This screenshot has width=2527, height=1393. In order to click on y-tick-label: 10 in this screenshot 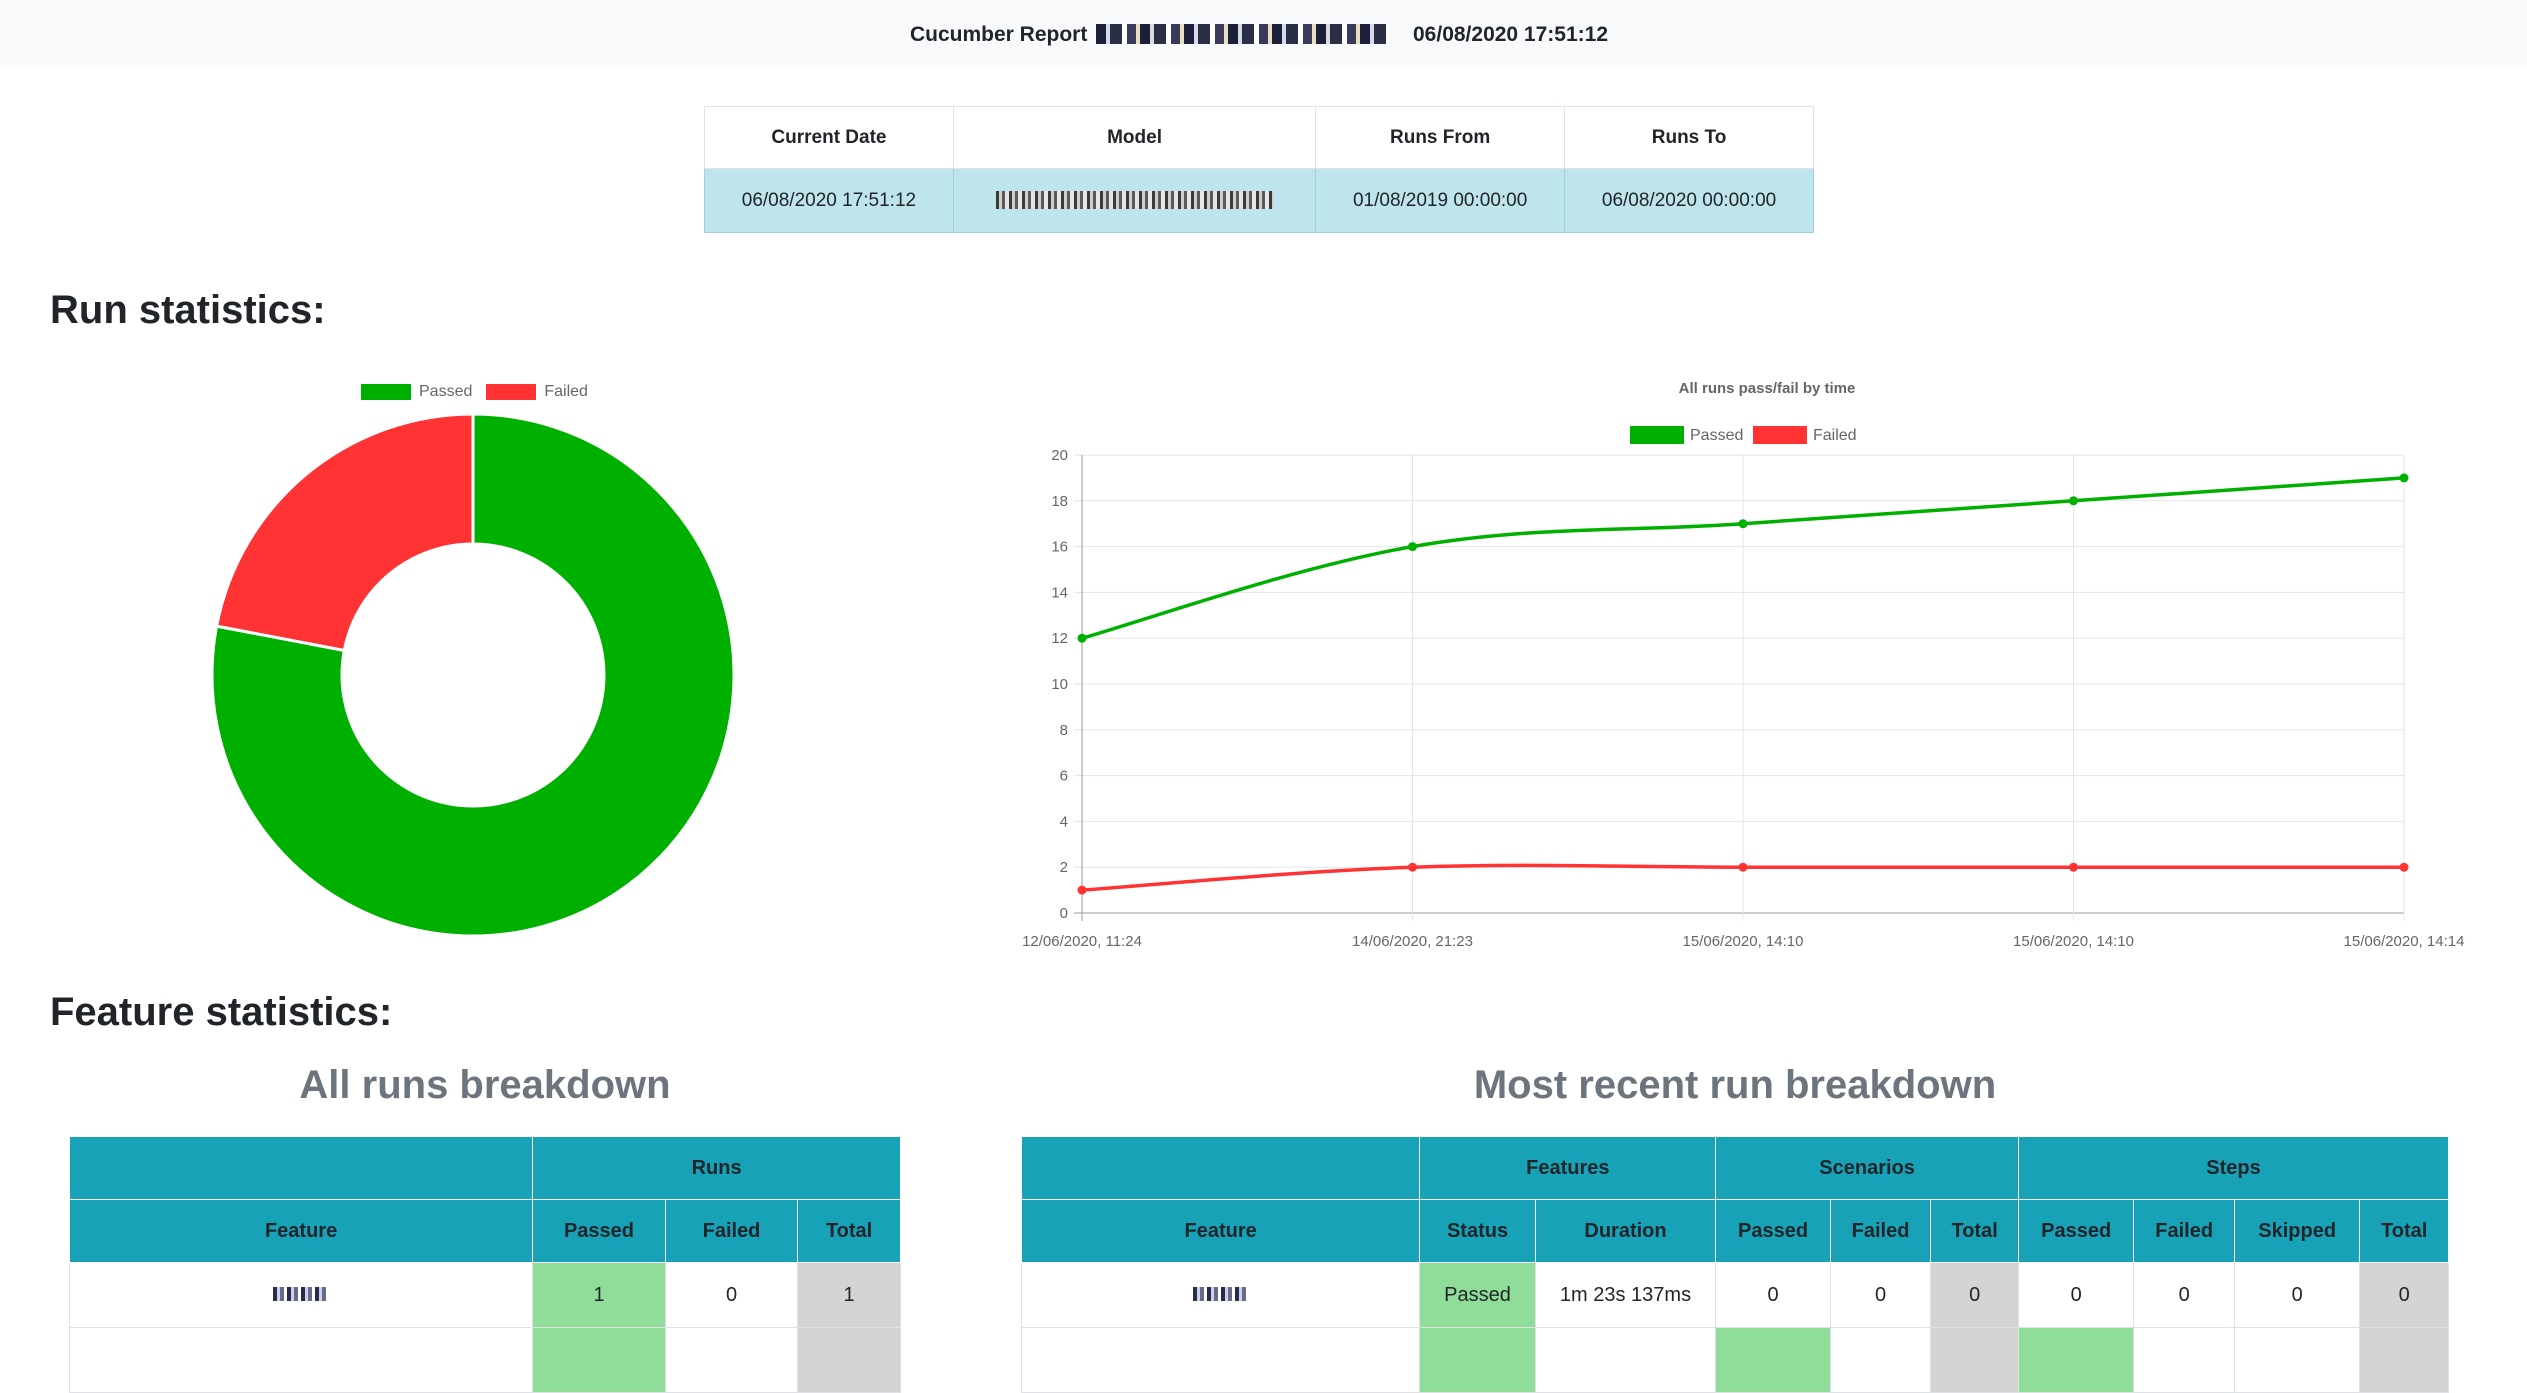, I will do `click(1059, 684)`.